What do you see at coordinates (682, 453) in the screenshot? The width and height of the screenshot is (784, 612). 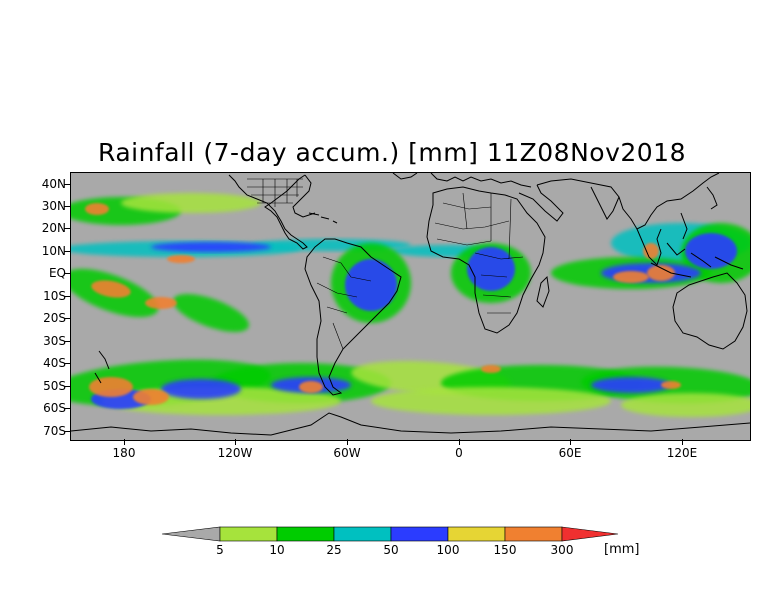 I see `longitude-label: 120E` at bounding box center [682, 453].